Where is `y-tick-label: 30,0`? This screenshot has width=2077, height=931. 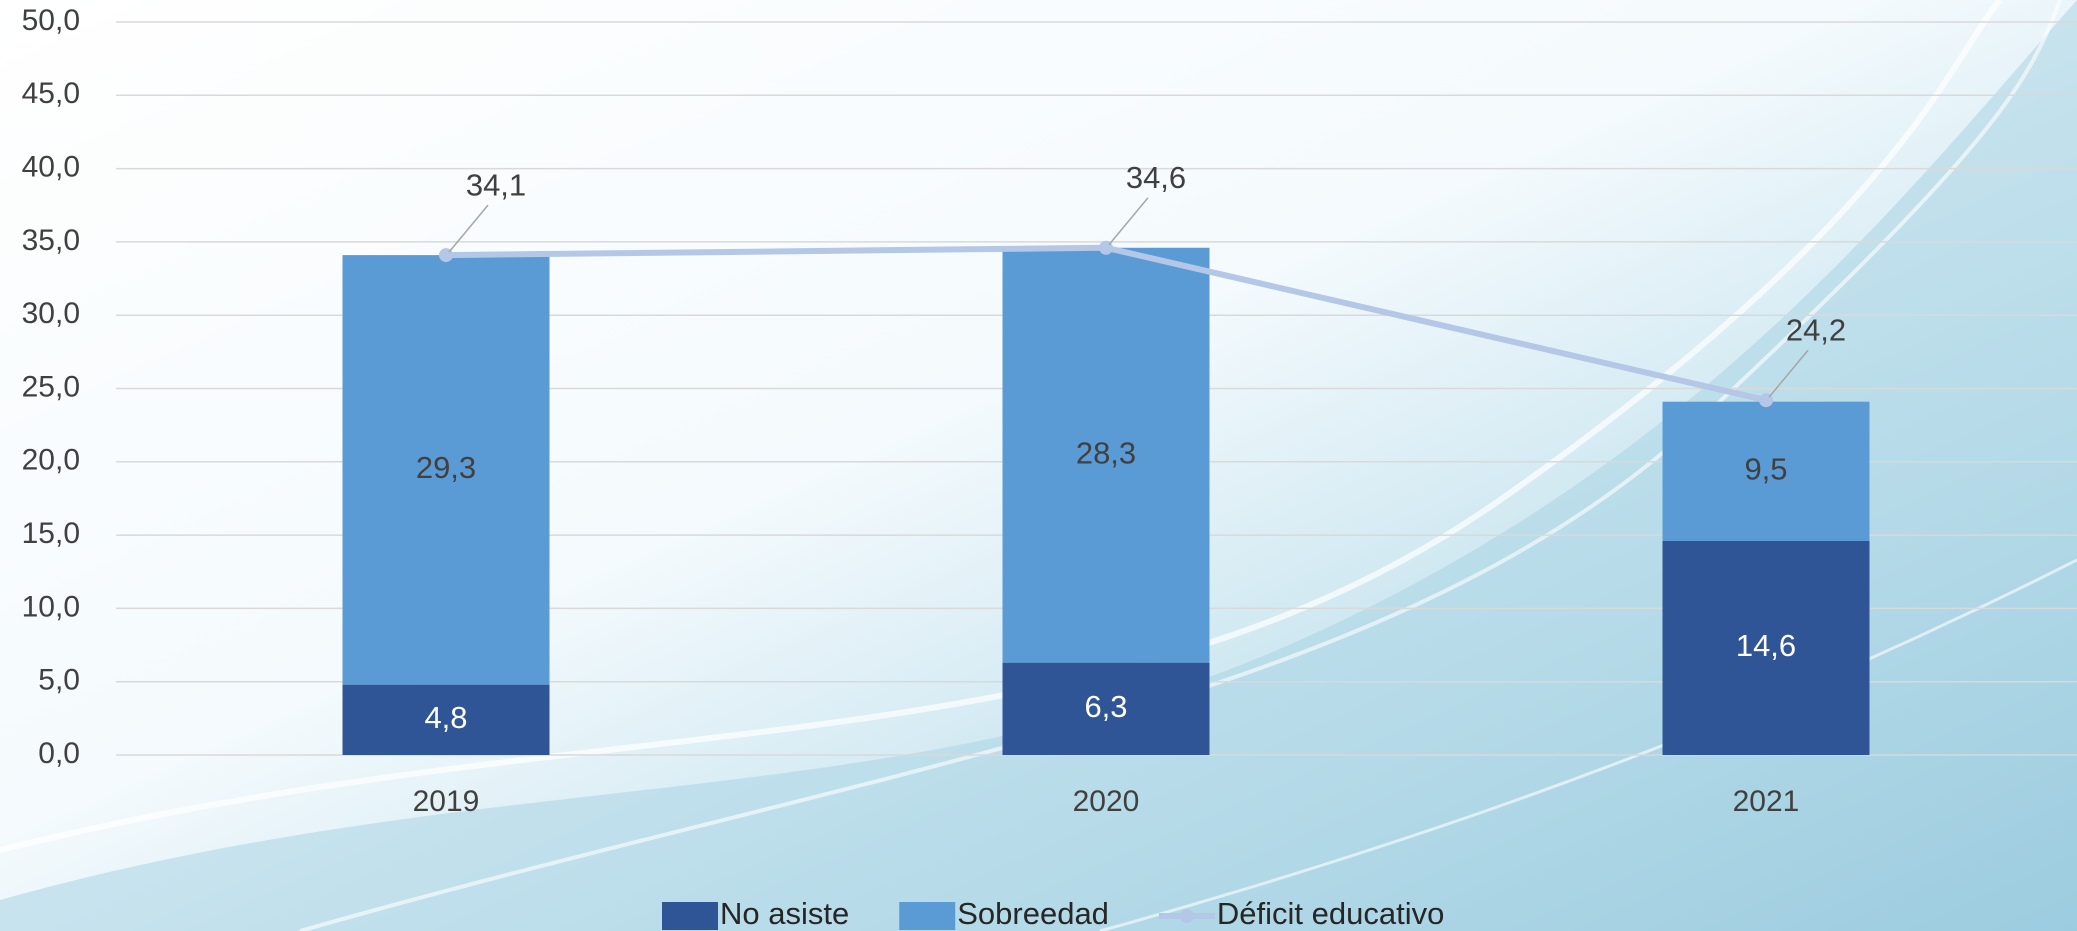
y-tick-label: 30,0 is located at coordinates (51, 313).